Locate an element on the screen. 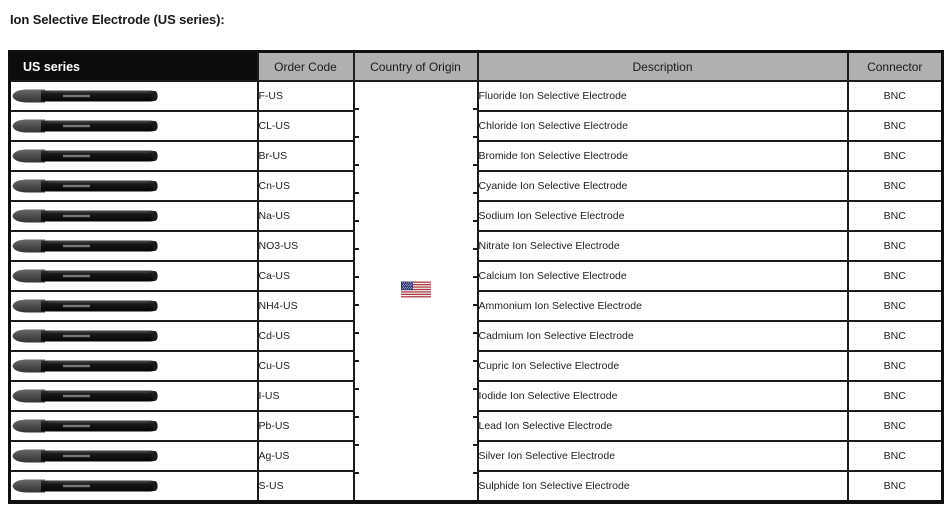 The width and height of the screenshot is (946, 522). header-country-of-origin: Country of Origin is located at coordinates (415, 66).